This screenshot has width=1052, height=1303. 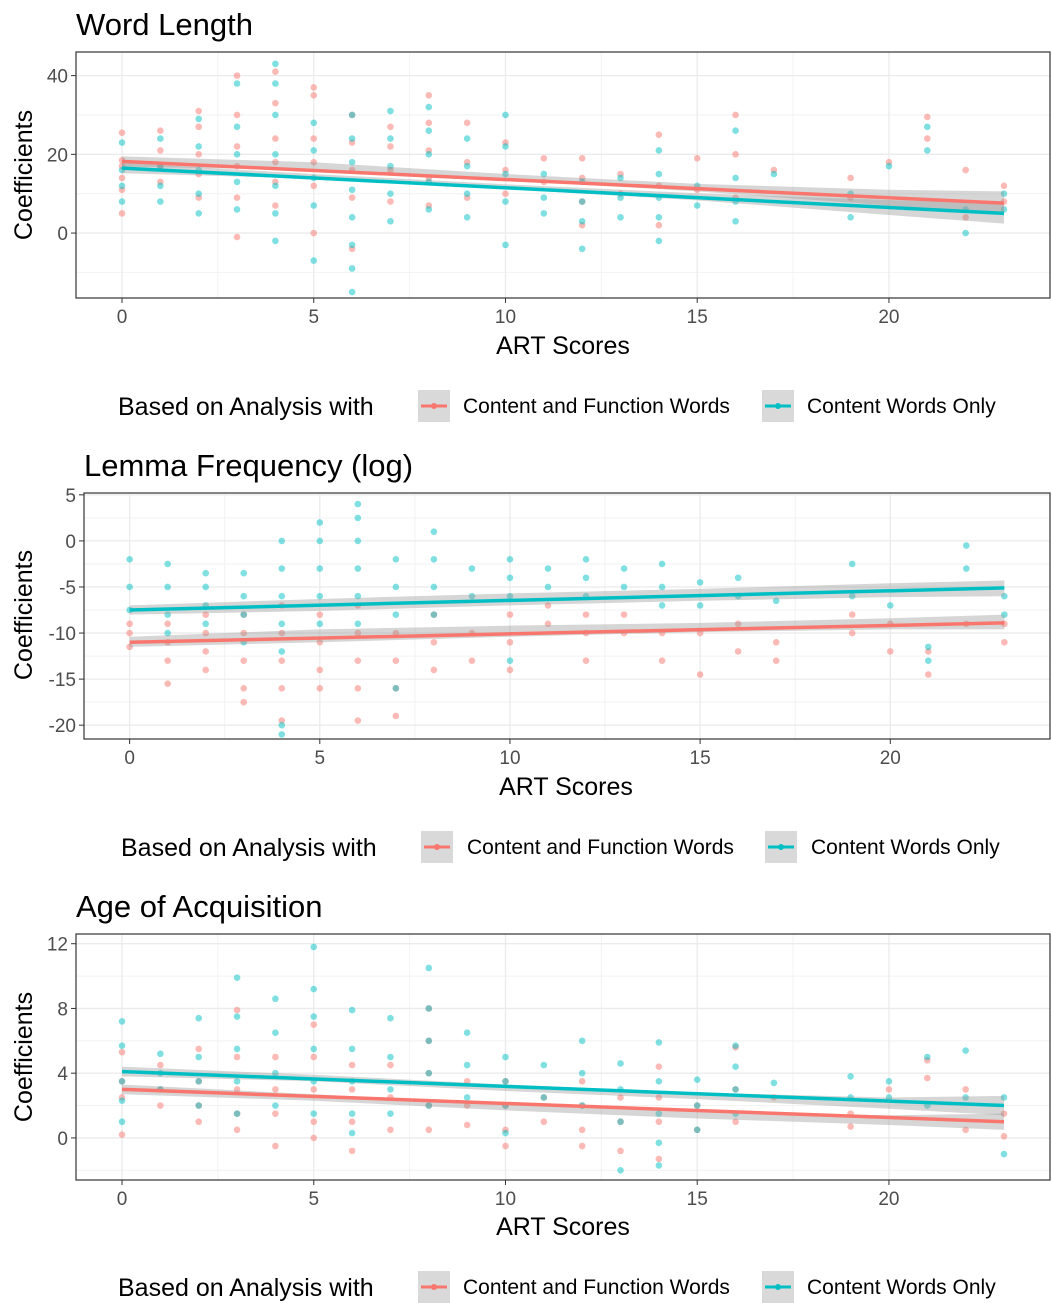 What do you see at coordinates (246, 407) in the screenshot?
I see `legend-title: Based on Analysis with` at bounding box center [246, 407].